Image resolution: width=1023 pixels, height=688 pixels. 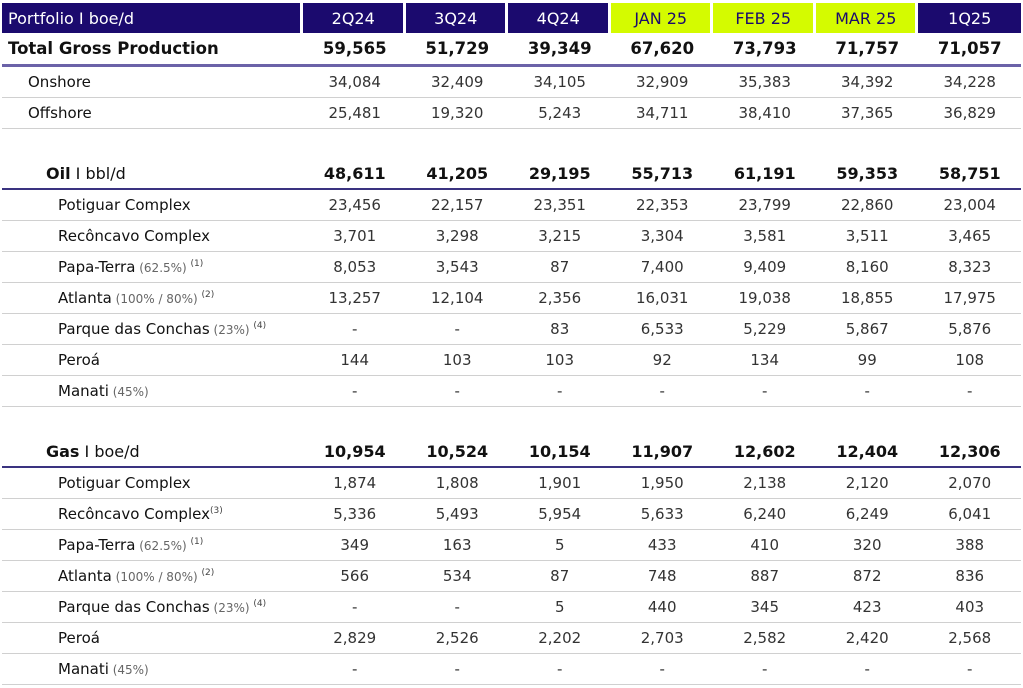 I want to click on column-header-2q24: 2Q24, so click(x=354, y=18).